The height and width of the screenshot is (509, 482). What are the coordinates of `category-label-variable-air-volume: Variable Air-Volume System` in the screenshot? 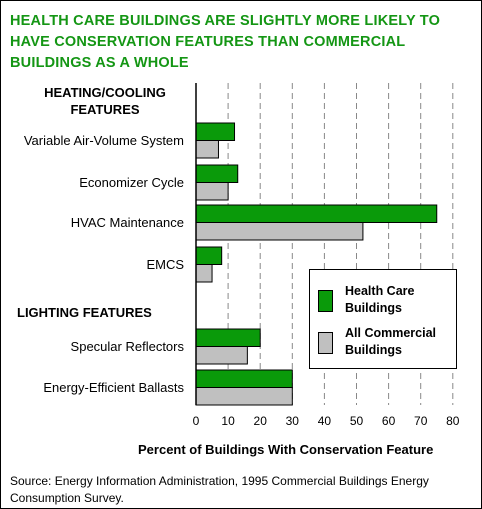 It's located at (103, 140).